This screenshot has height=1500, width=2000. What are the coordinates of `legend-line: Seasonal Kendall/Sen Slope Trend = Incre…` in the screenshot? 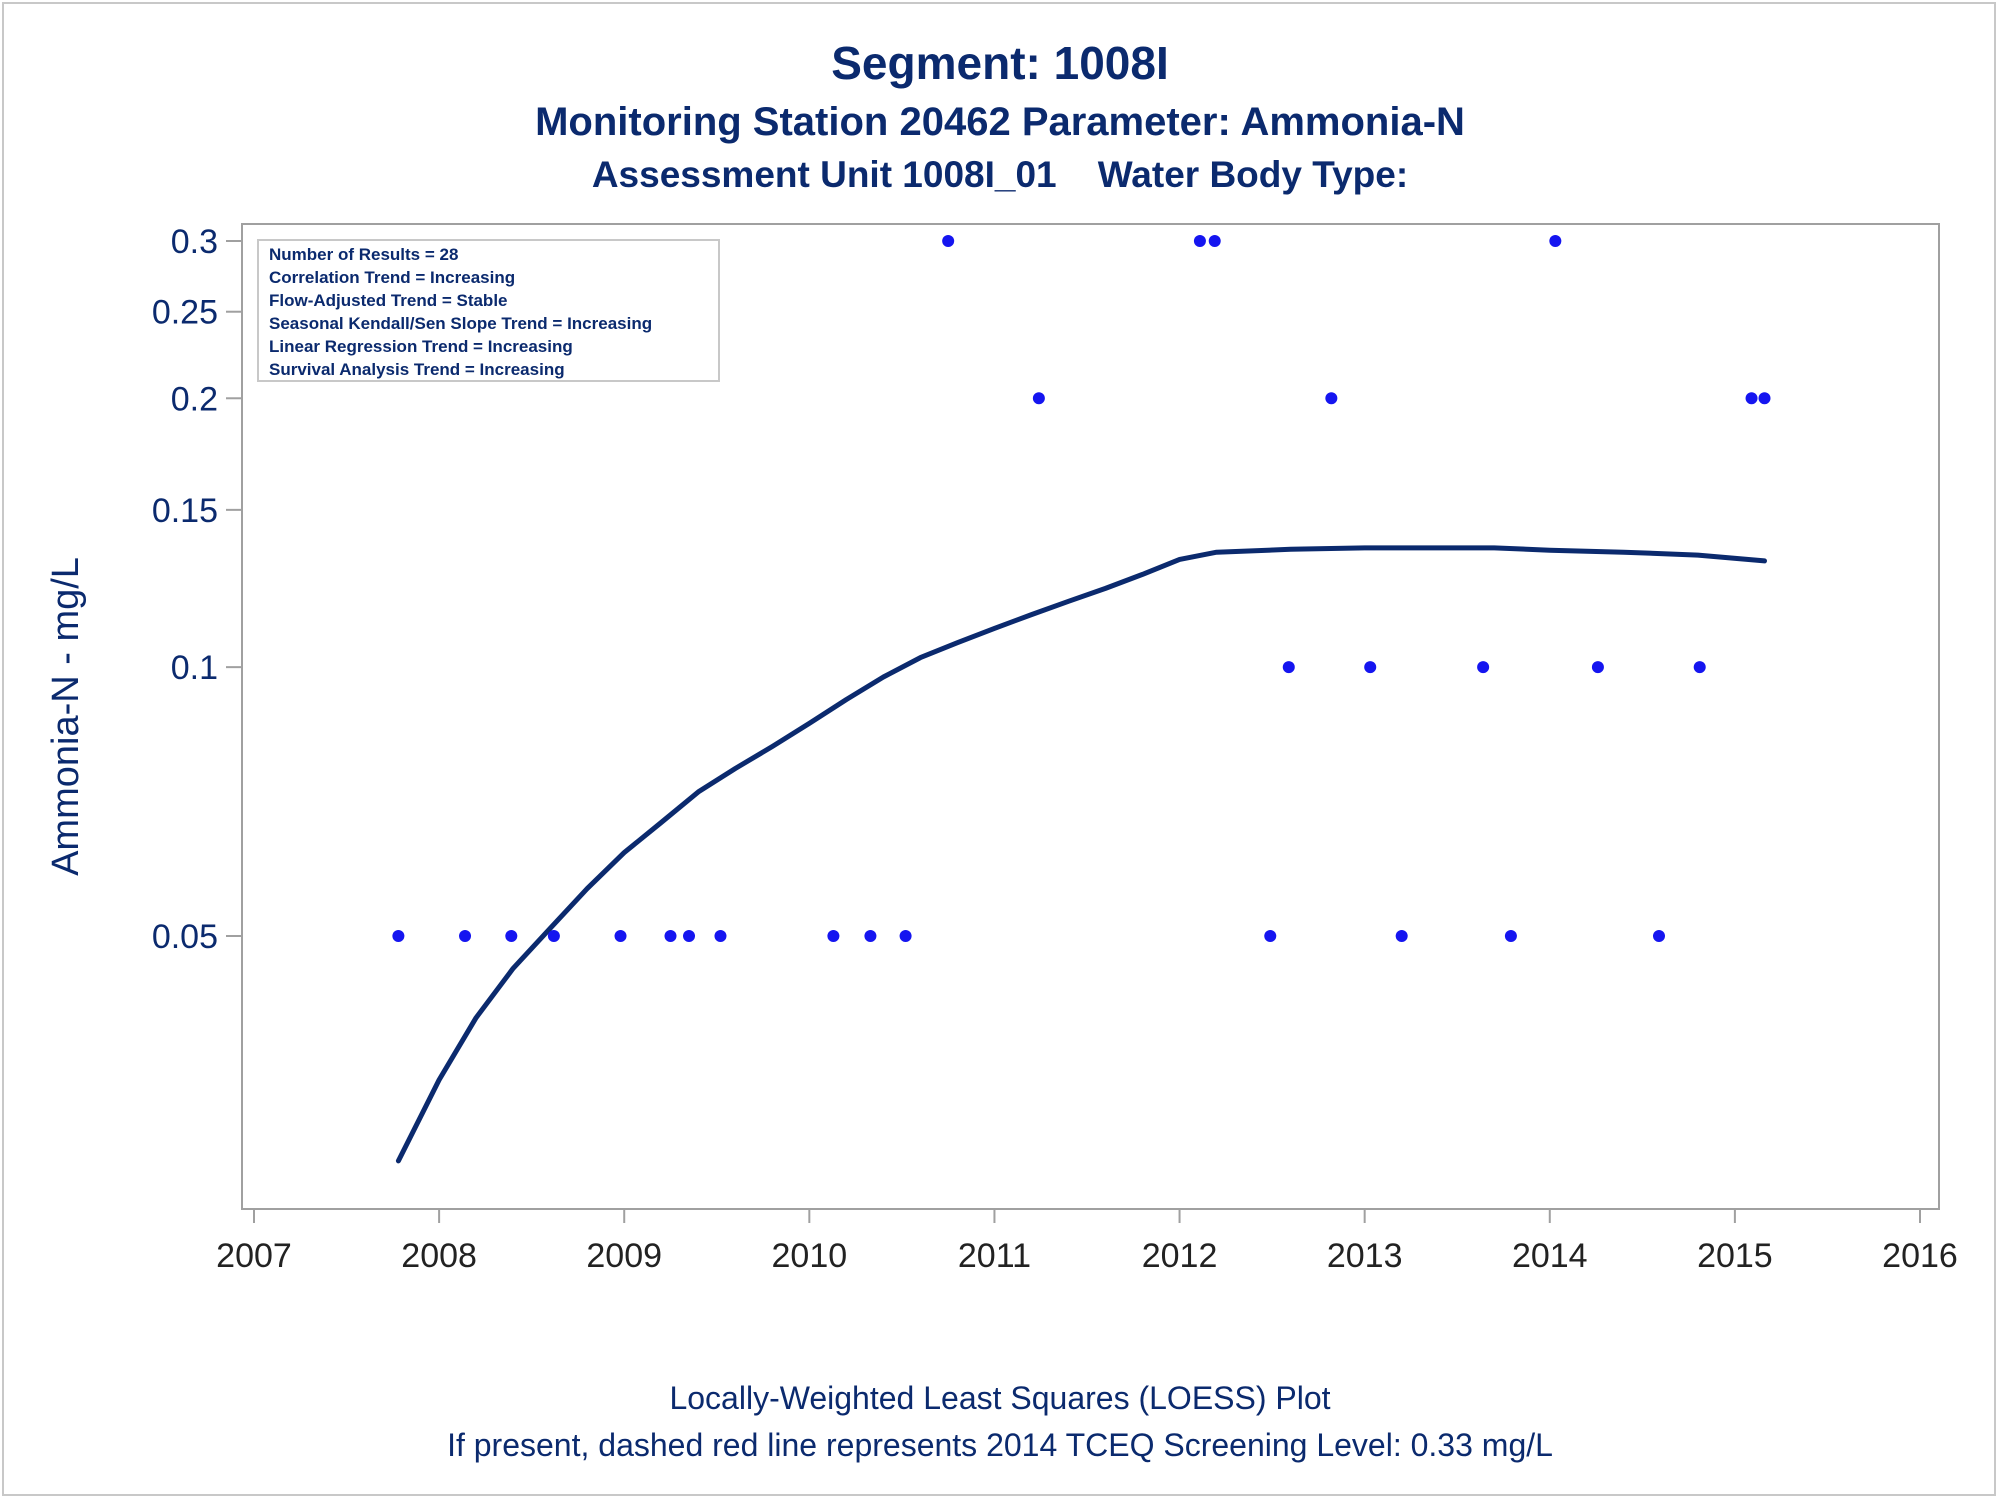 It's located at (460, 323).